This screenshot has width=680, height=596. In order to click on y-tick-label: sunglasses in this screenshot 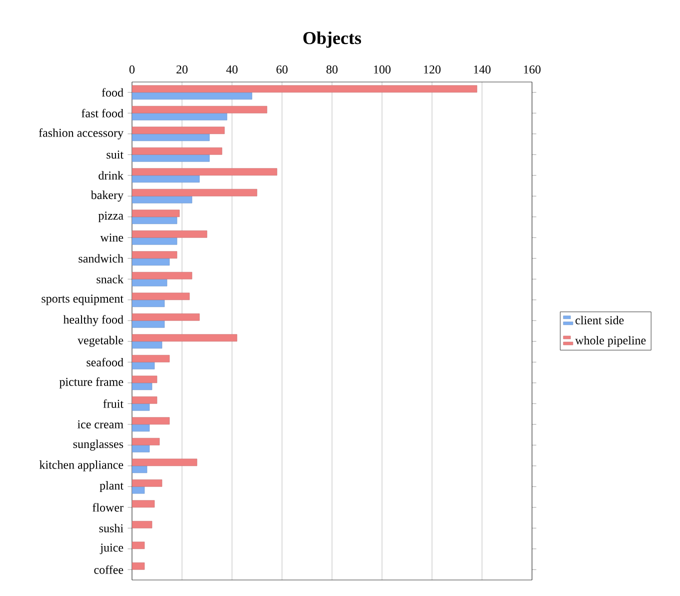, I will do `click(98, 445)`.